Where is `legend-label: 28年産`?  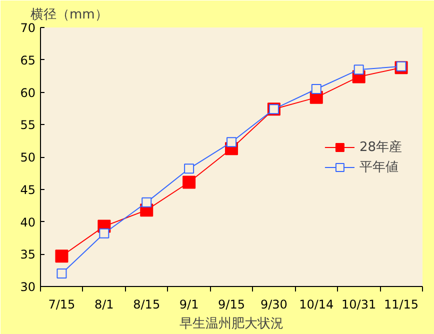 legend-label: 28年産 is located at coordinates (380, 147).